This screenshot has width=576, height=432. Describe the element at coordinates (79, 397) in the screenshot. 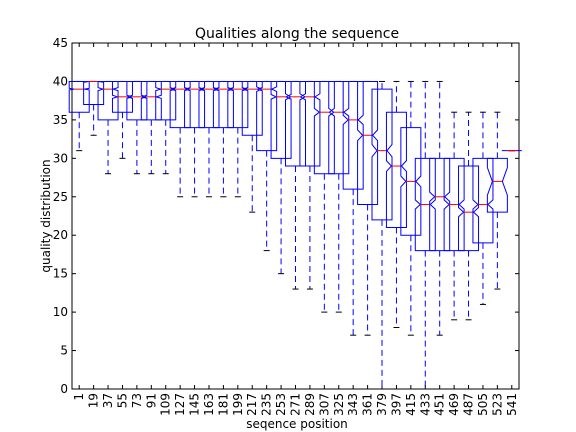

I see `x-tick-label: 1` at that location.